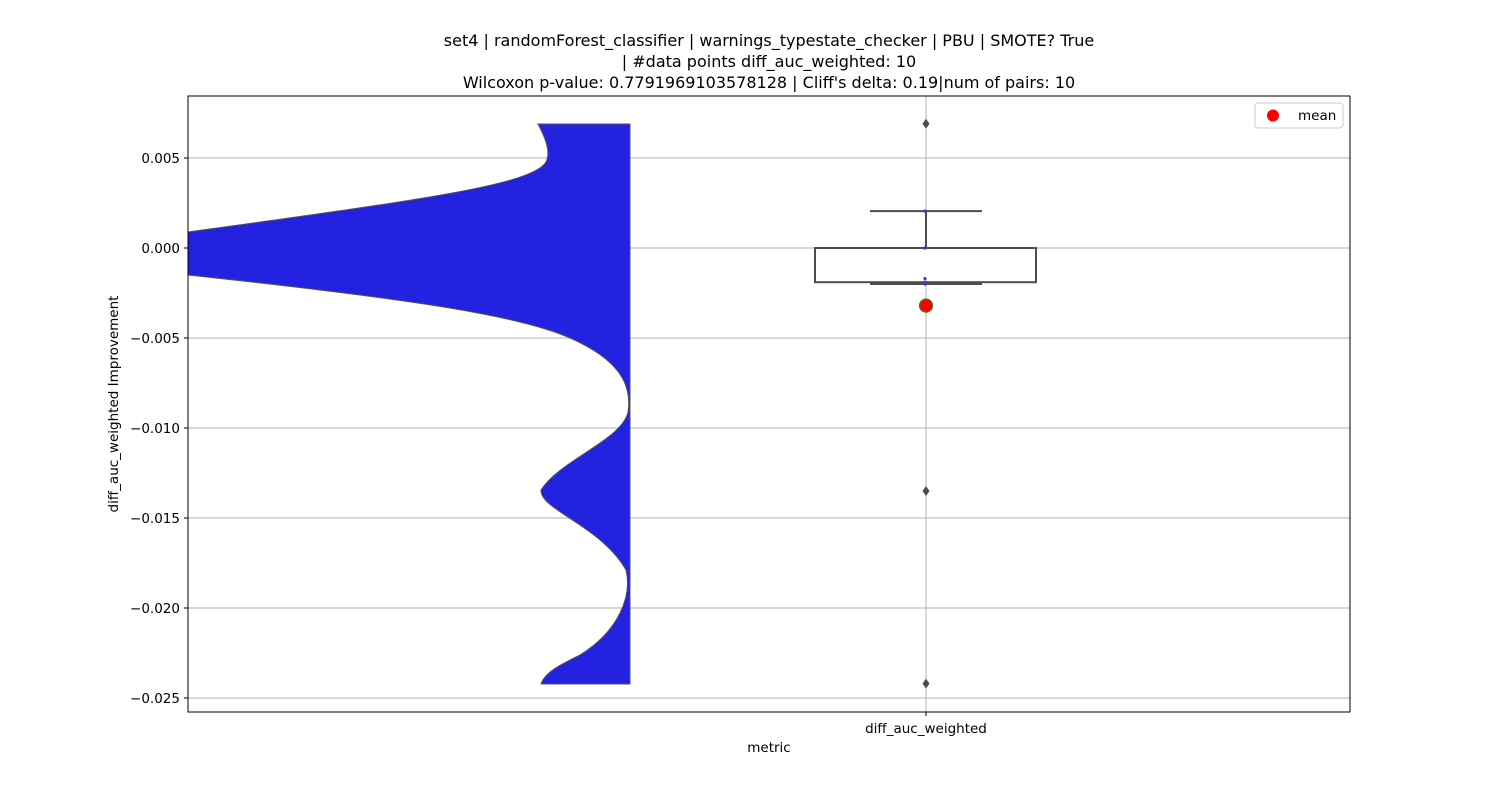 The image size is (1500, 800). What do you see at coordinates (926, 729) in the screenshot?
I see `x-tick-label: diff_auc_weighted` at bounding box center [926, 729].